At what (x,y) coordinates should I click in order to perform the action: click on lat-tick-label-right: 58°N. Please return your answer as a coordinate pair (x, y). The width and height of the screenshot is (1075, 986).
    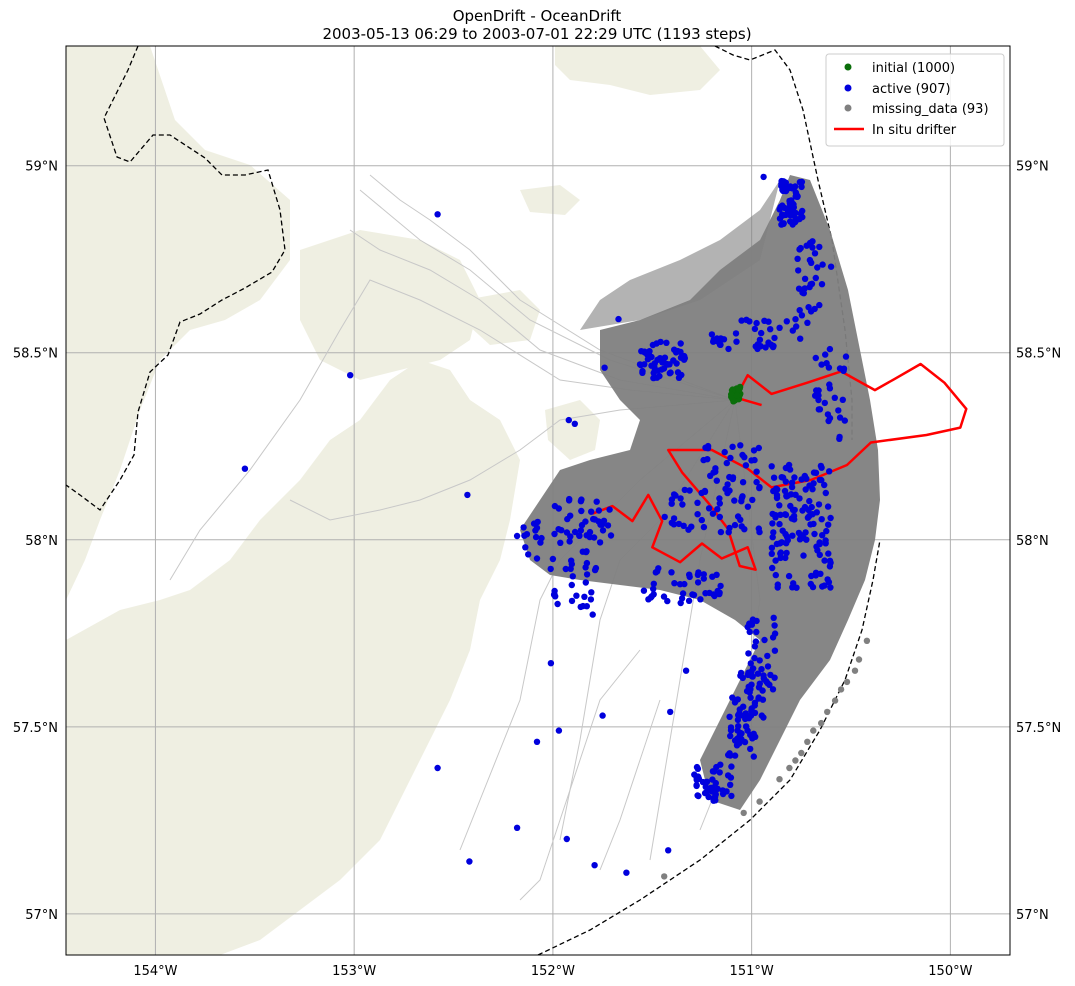
    Looking at the image, I should click on (1032, 541).